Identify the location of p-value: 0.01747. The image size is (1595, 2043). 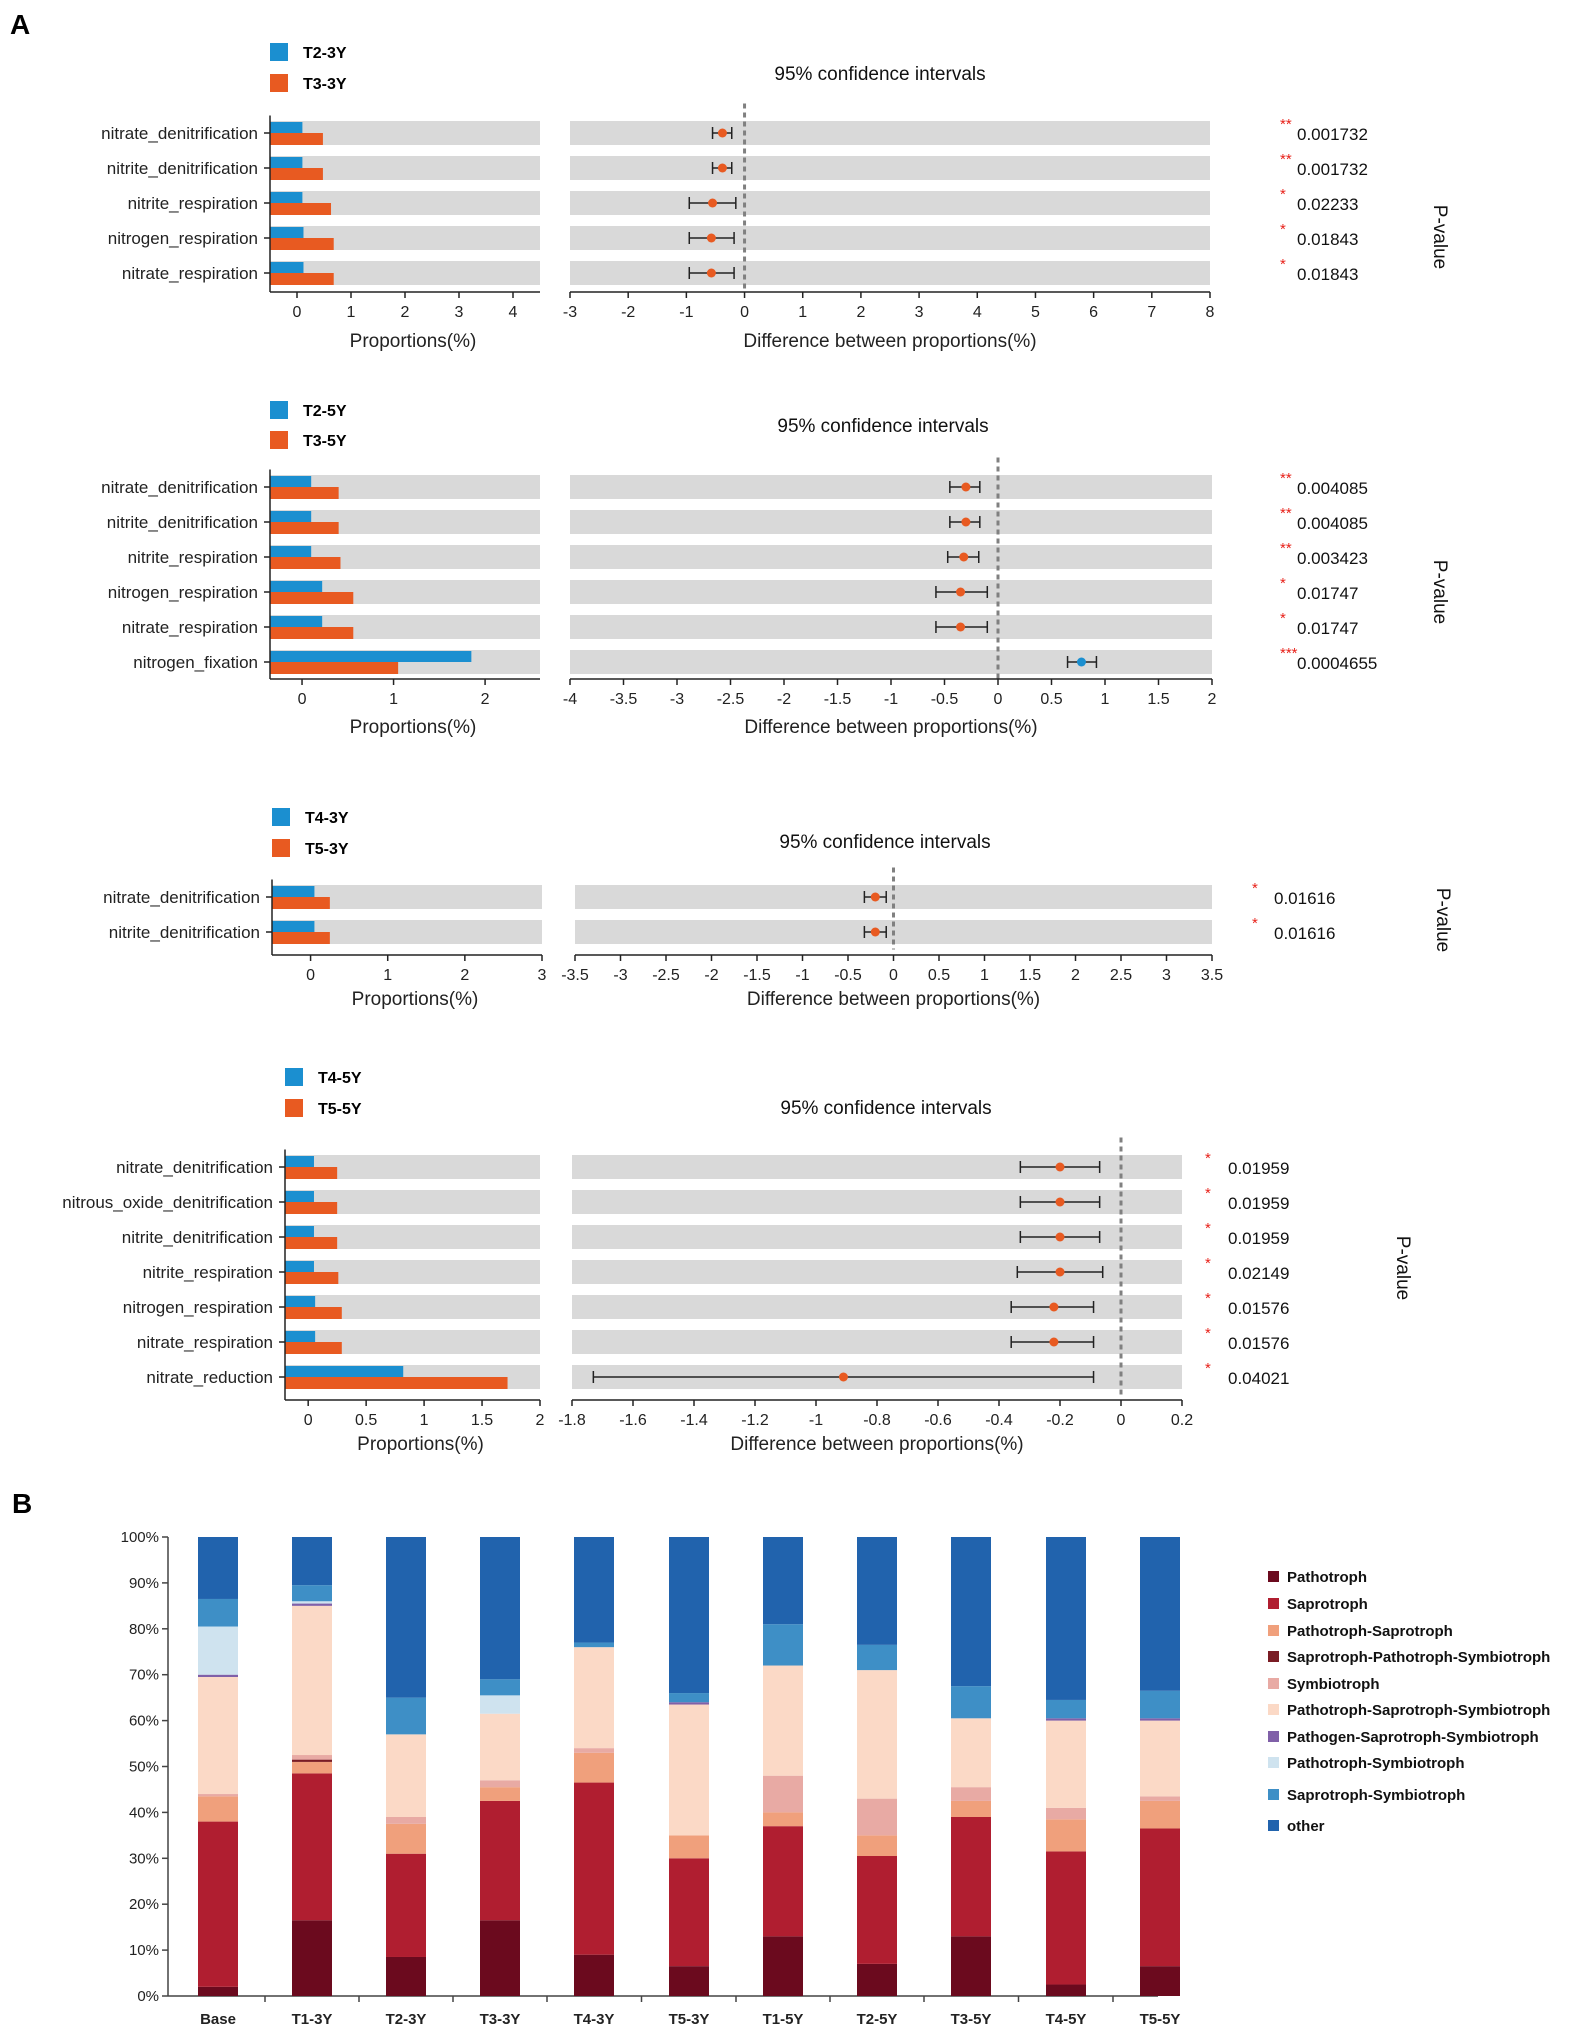
(1327, 593).